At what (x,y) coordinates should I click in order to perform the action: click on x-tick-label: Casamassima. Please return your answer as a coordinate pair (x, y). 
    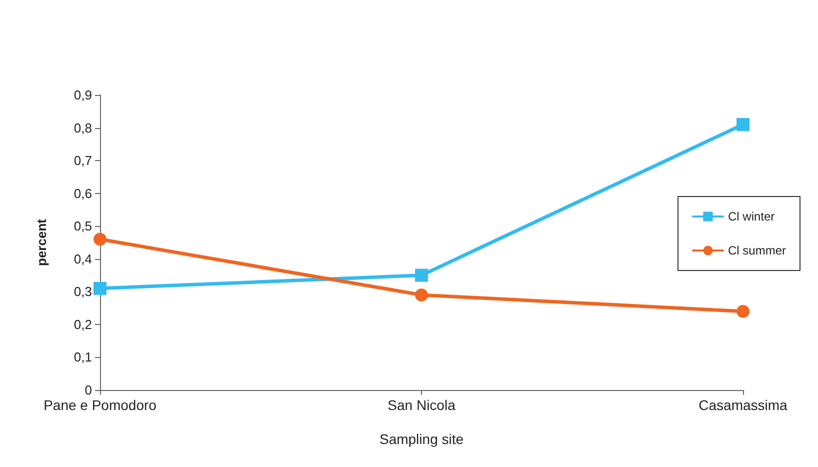
    Looking at the image, I should click on (743, 405).